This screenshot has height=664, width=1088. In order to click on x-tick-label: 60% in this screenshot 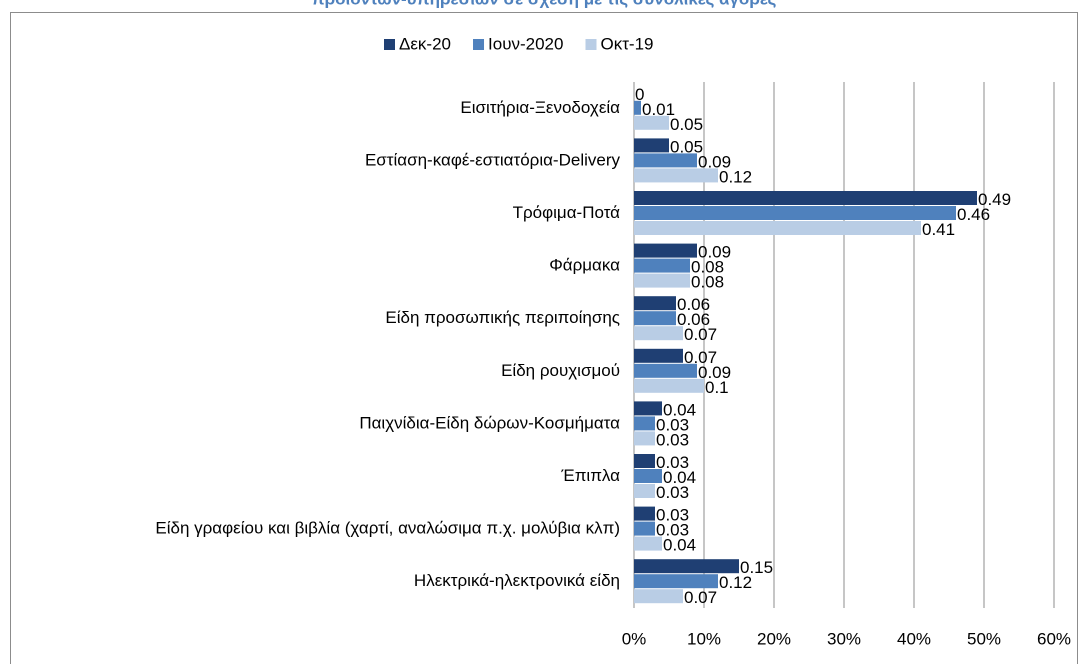, I will do `click(1054, 638)`.